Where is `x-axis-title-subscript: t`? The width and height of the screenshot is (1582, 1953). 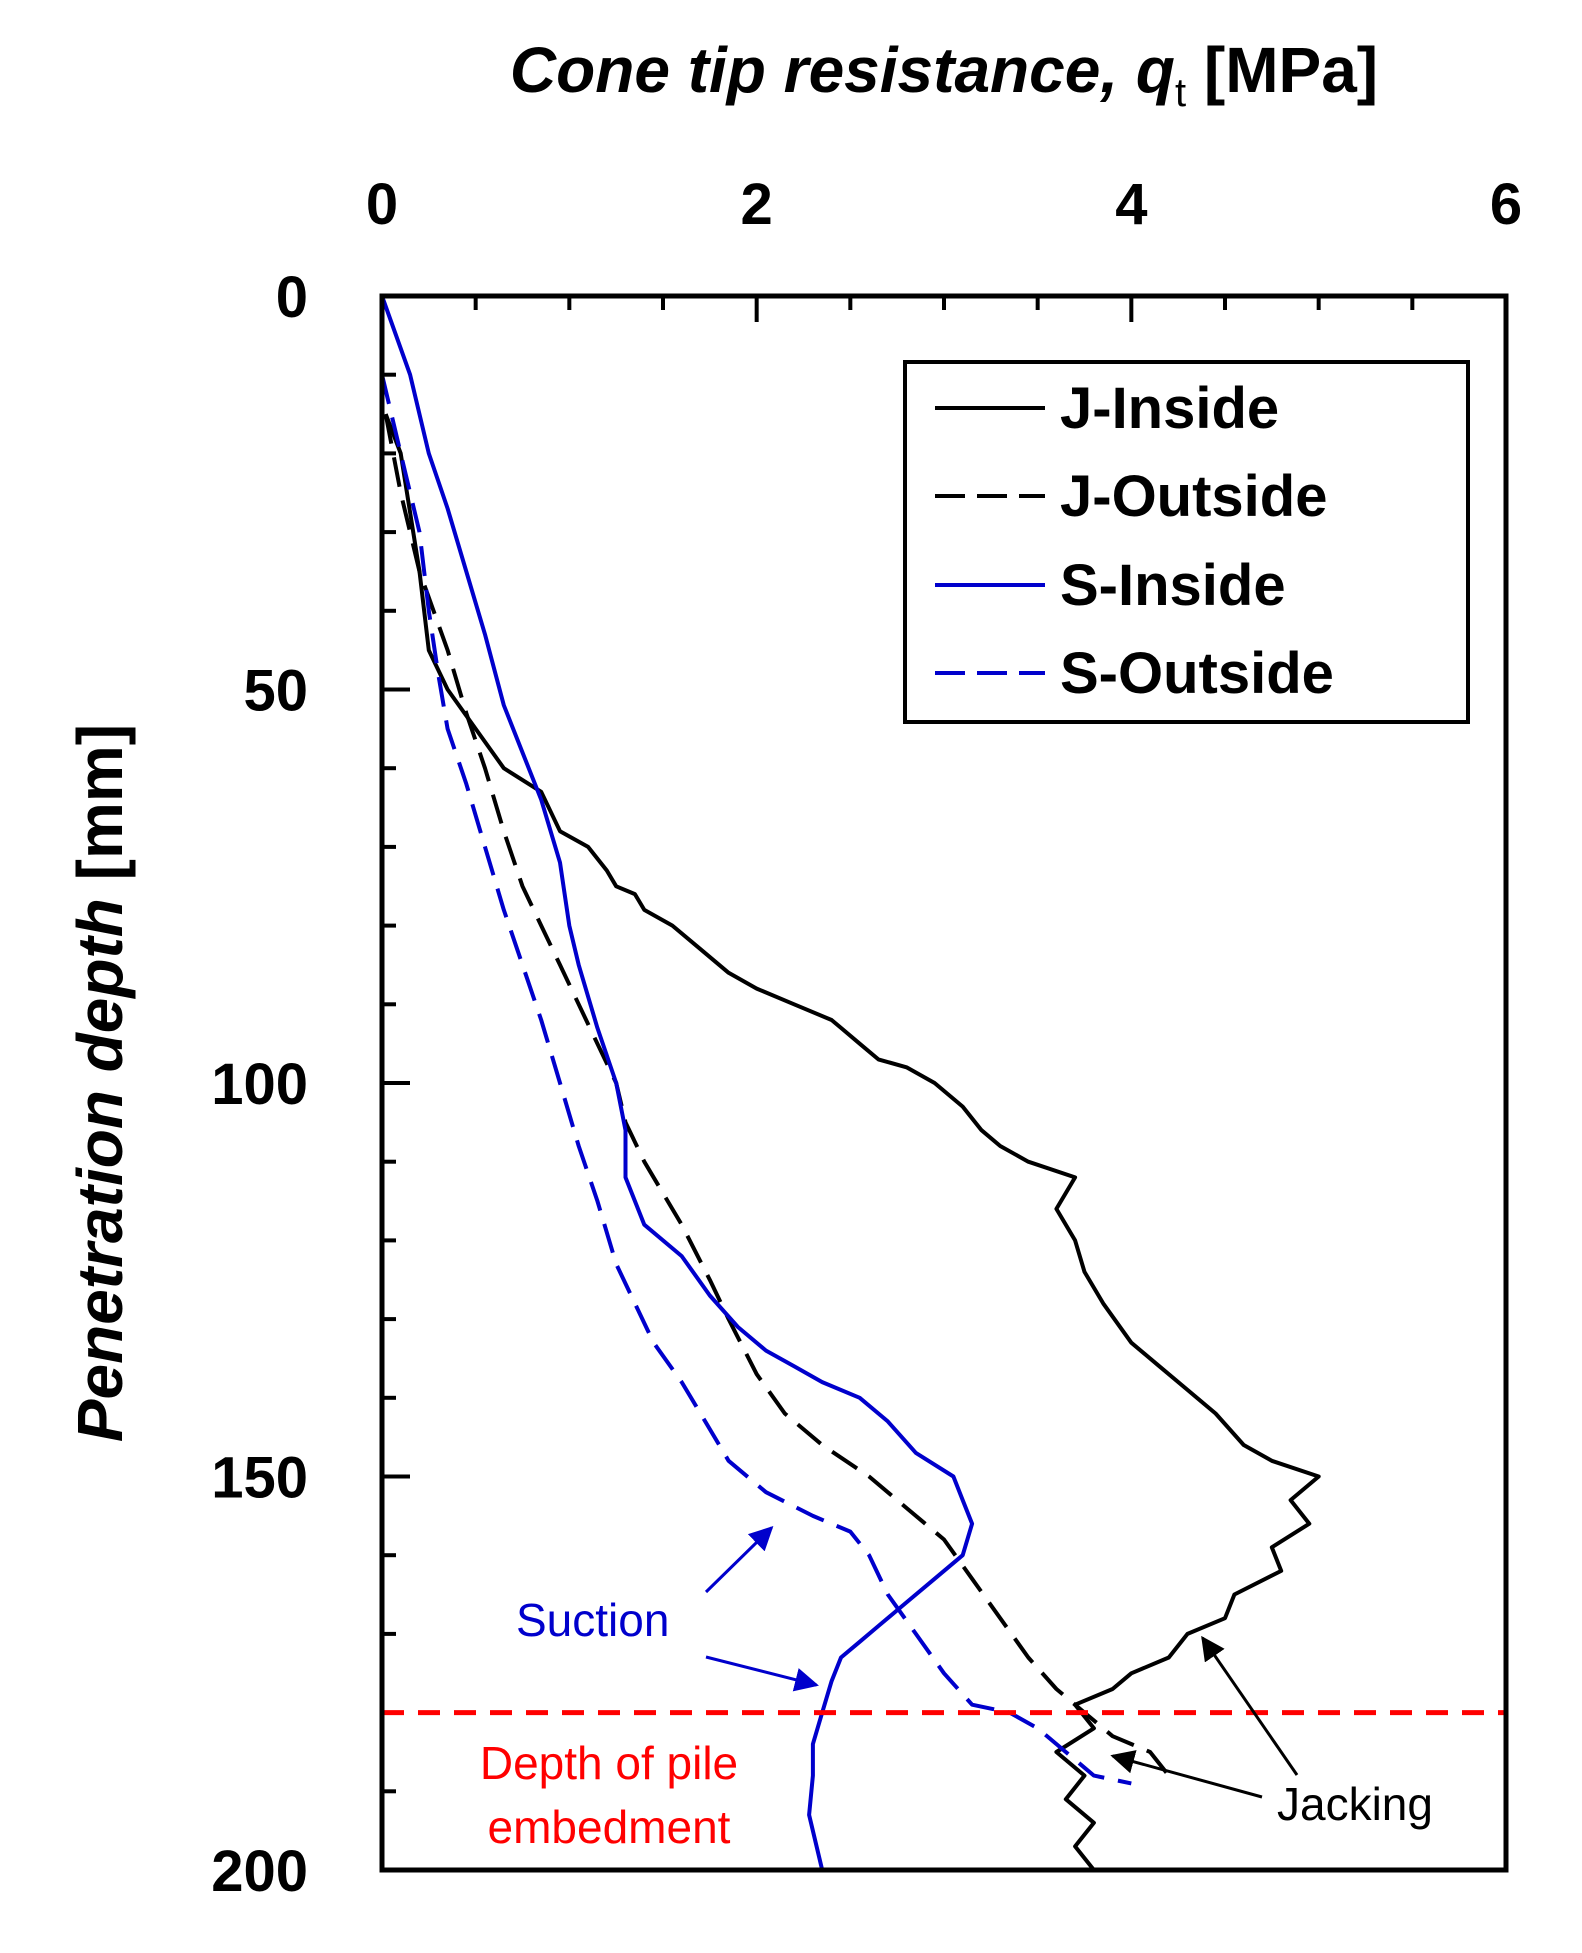
x-axis-title-subscript: t is located at coordinates (1180, 93).